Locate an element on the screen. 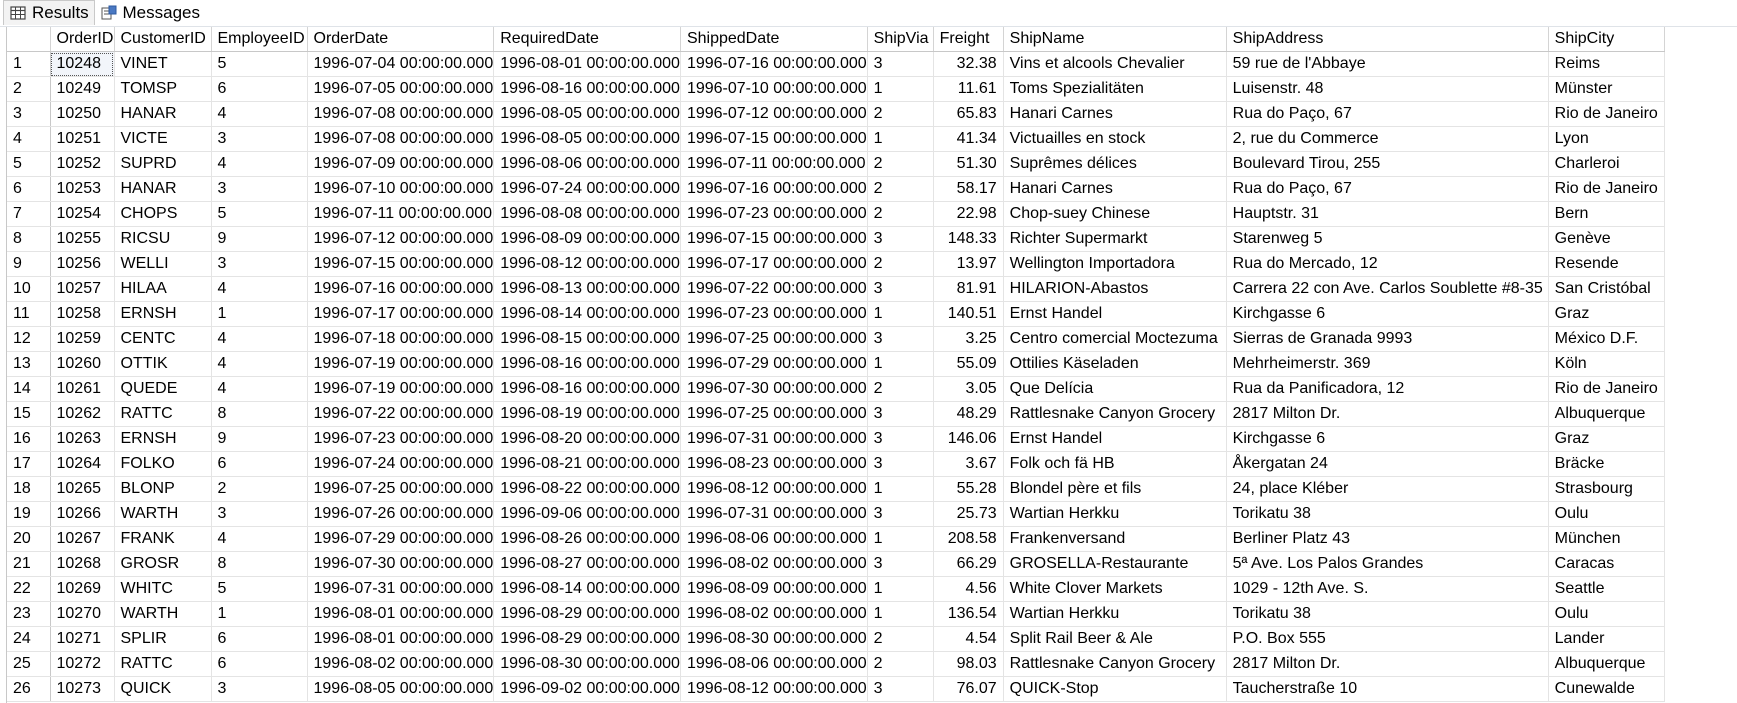 The width and height of the screenshot is (1737, 703). cell-shipaddress: Taucherstraße 10 is located at coordinates (1387, 689).